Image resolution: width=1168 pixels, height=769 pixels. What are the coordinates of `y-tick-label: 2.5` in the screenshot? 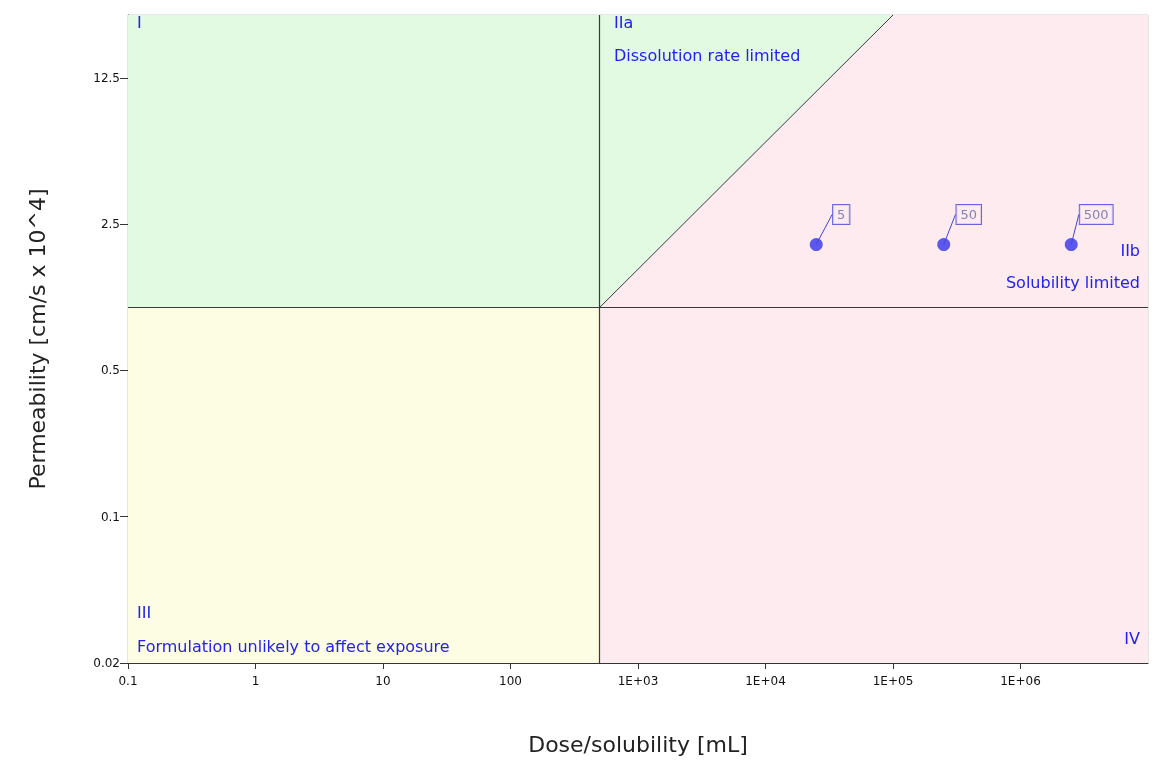 It's located at (110, 224).